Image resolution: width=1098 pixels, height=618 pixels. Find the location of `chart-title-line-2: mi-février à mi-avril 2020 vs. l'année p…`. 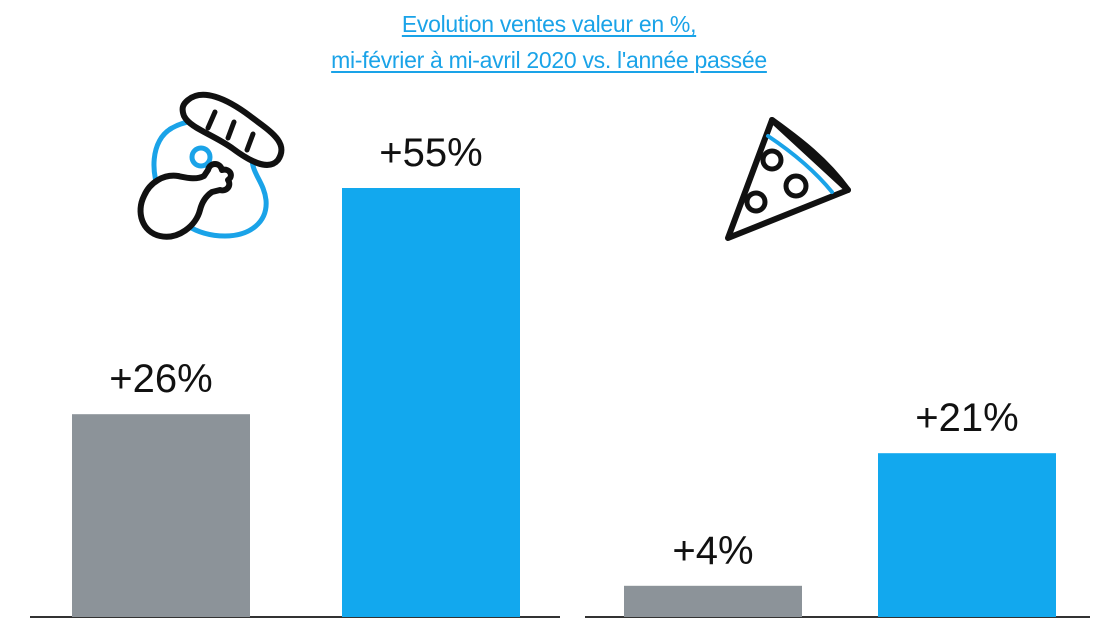

chart-title-line-2: mi-février à mi-avril 2020 vs. l'année p… is located at coordinates (549, 60).